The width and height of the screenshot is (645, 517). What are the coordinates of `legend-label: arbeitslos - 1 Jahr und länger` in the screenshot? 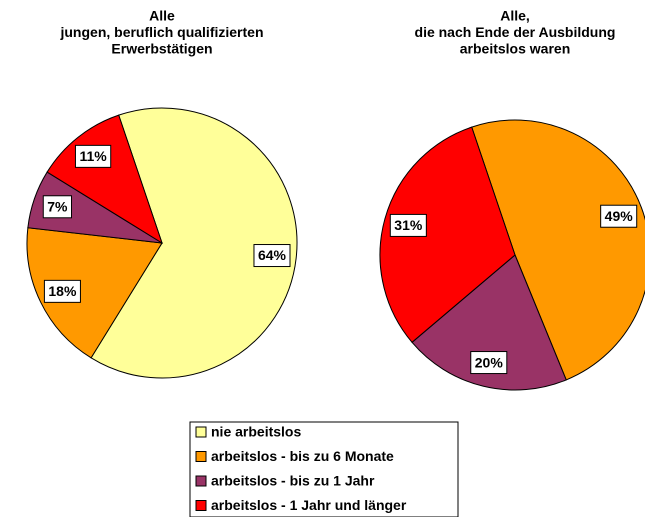 It's located at (309, 505).